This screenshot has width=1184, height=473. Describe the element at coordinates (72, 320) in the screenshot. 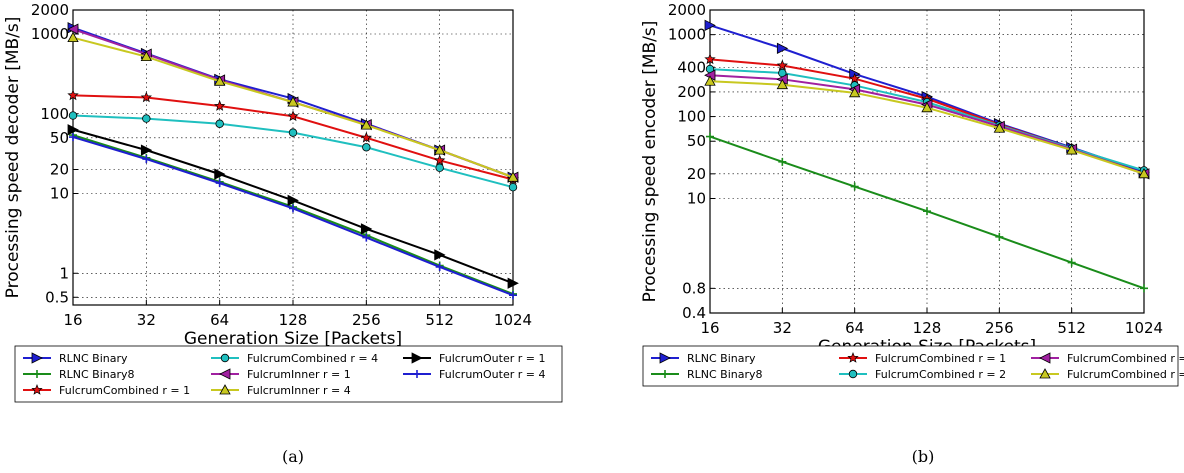

I see `x-tick-label: 16` at that location.